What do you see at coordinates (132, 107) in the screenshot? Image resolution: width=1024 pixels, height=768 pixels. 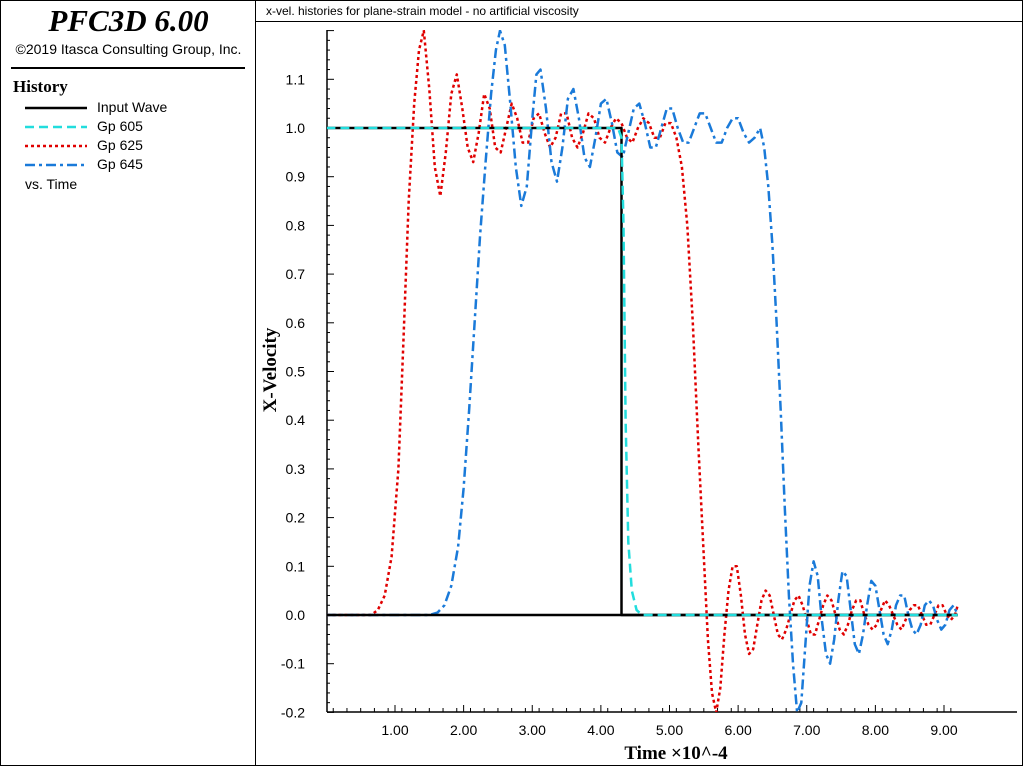 I see `legend-label: Input Wave` at bounding box center [132, 107].